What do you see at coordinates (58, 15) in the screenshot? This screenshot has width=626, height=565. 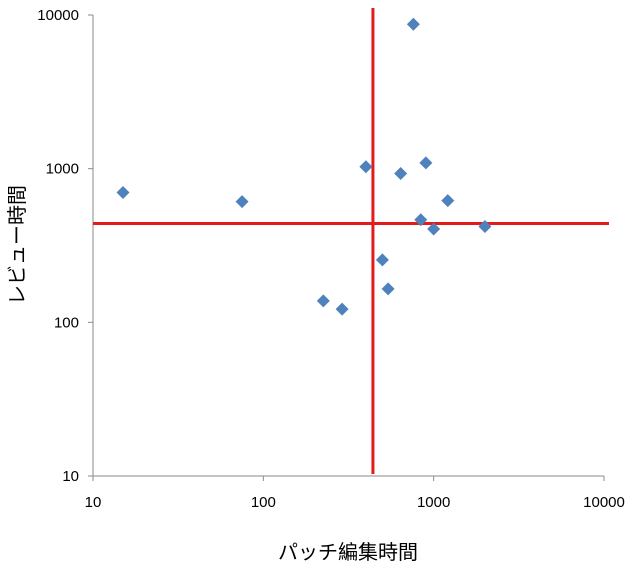 I see `y-tick-label: 10000` at bounding box center [58, 15].